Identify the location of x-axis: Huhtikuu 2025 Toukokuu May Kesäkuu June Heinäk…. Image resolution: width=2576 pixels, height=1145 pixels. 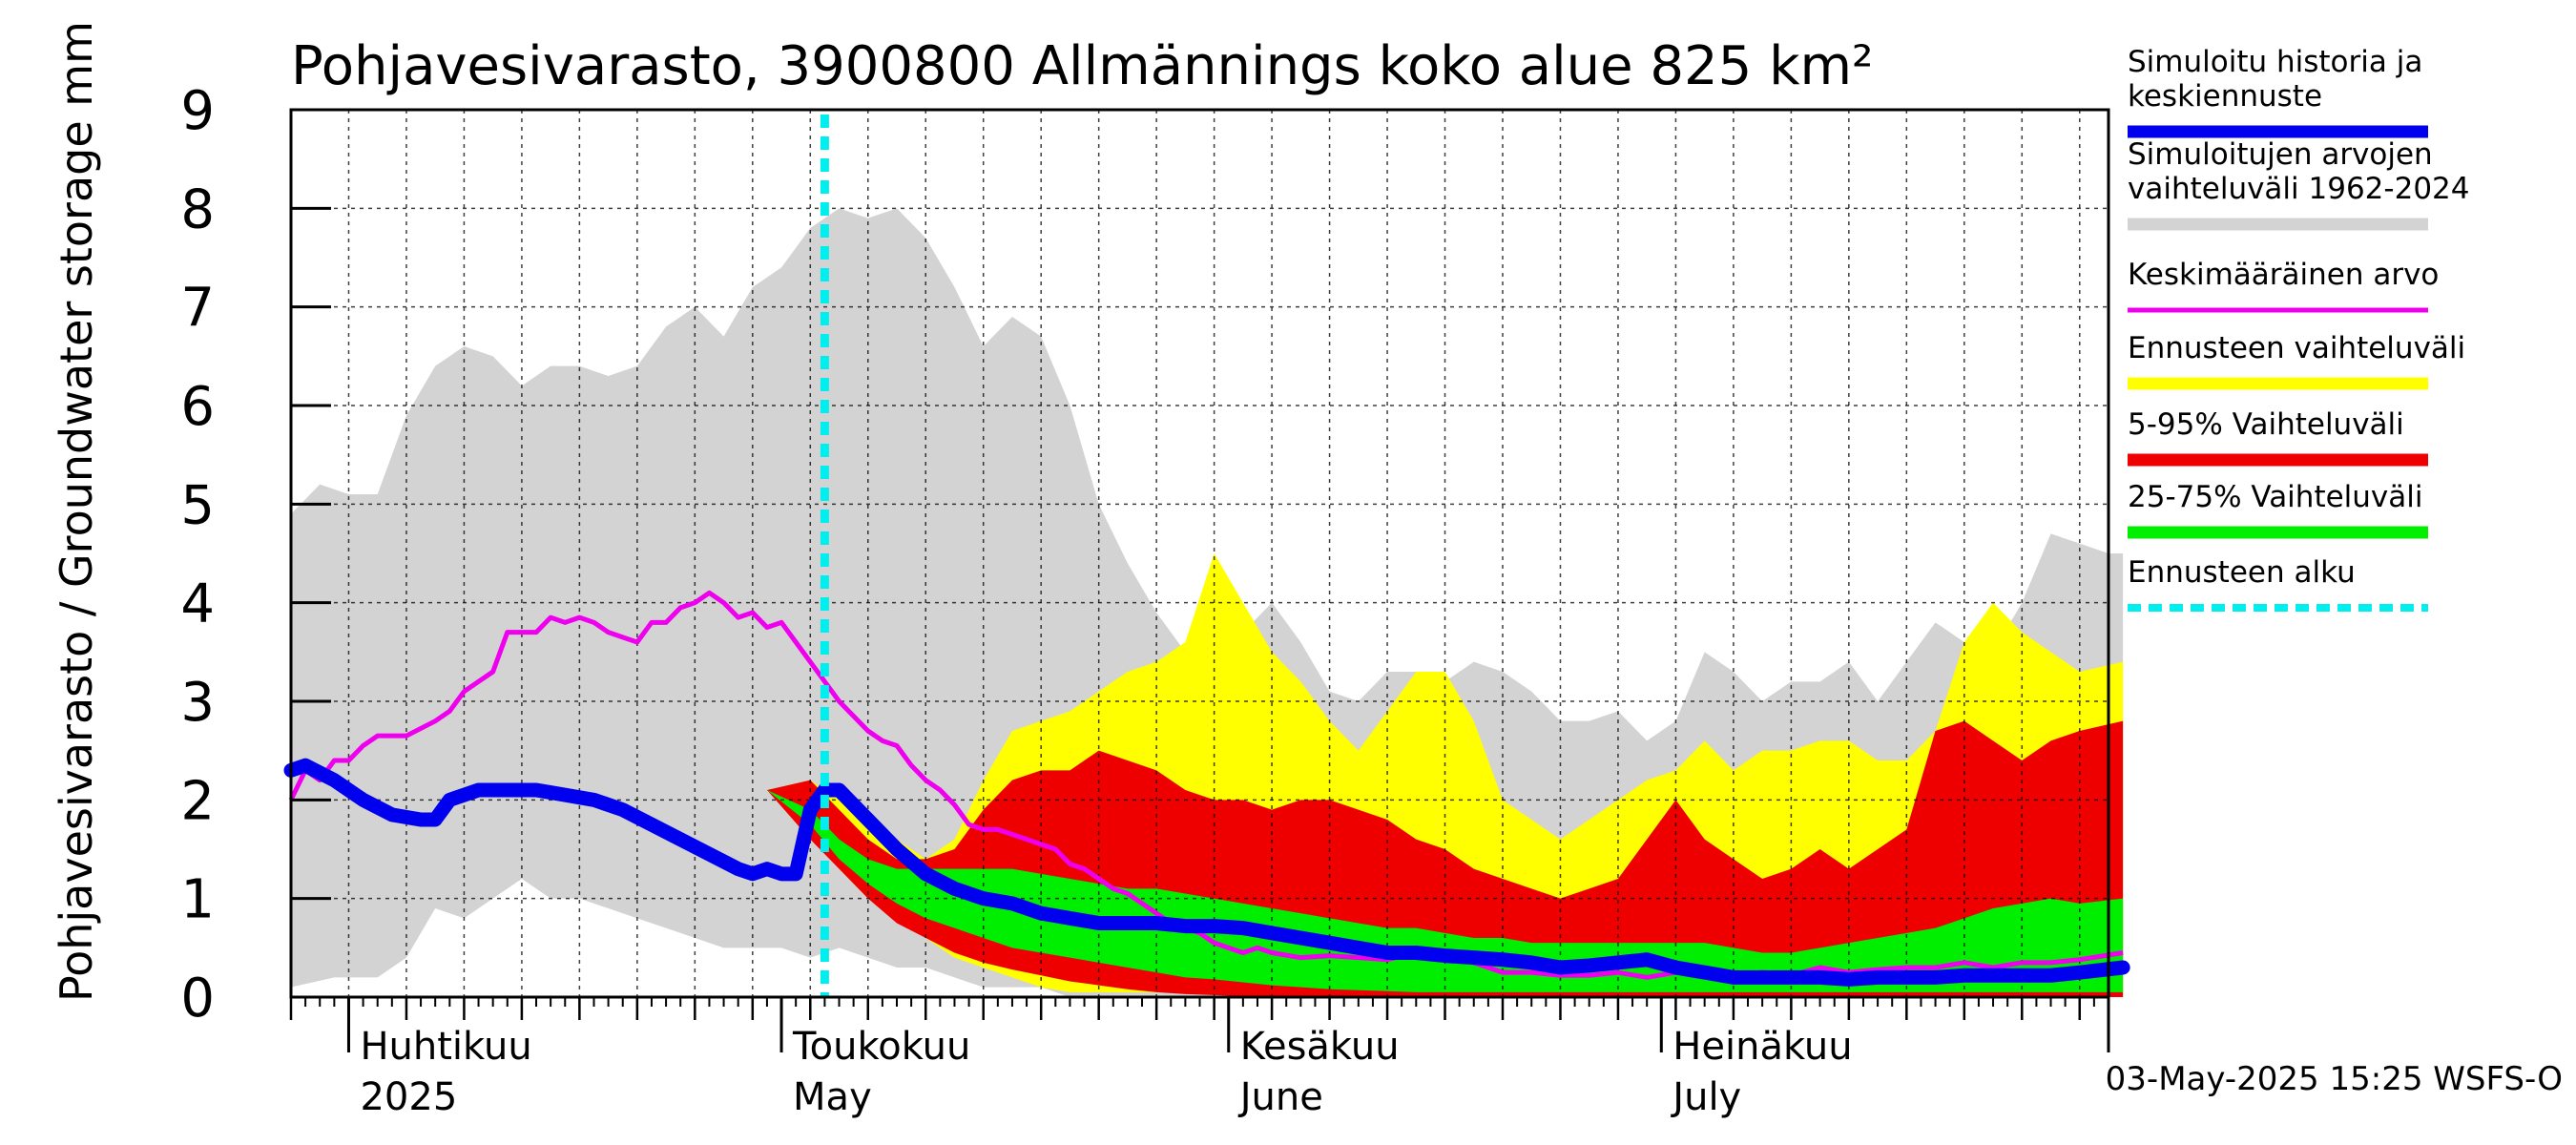
(1199, 1058).